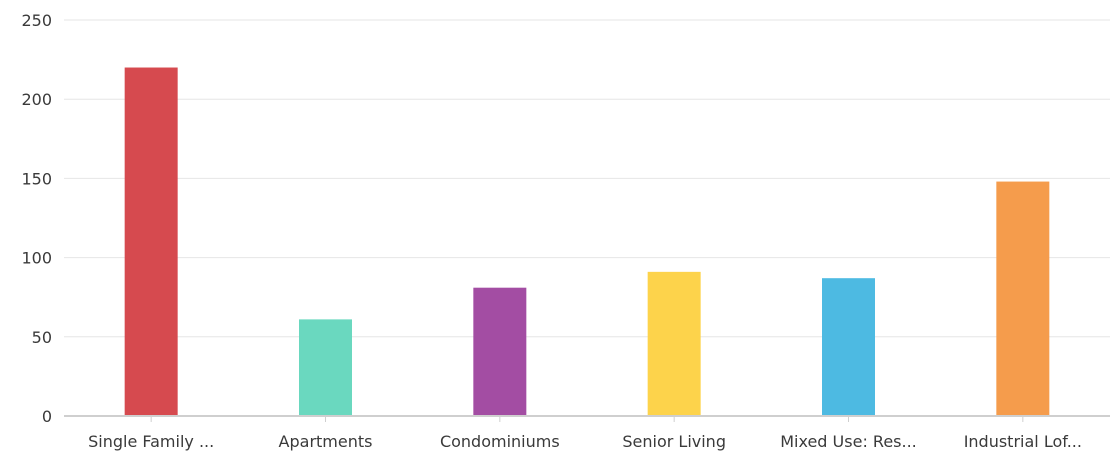 The width and height of the screenshot is (1110, 460). Describe the element at coordinates (500, 441) in the screenshot. I see `x-tick-label: Condominiums` at that location.